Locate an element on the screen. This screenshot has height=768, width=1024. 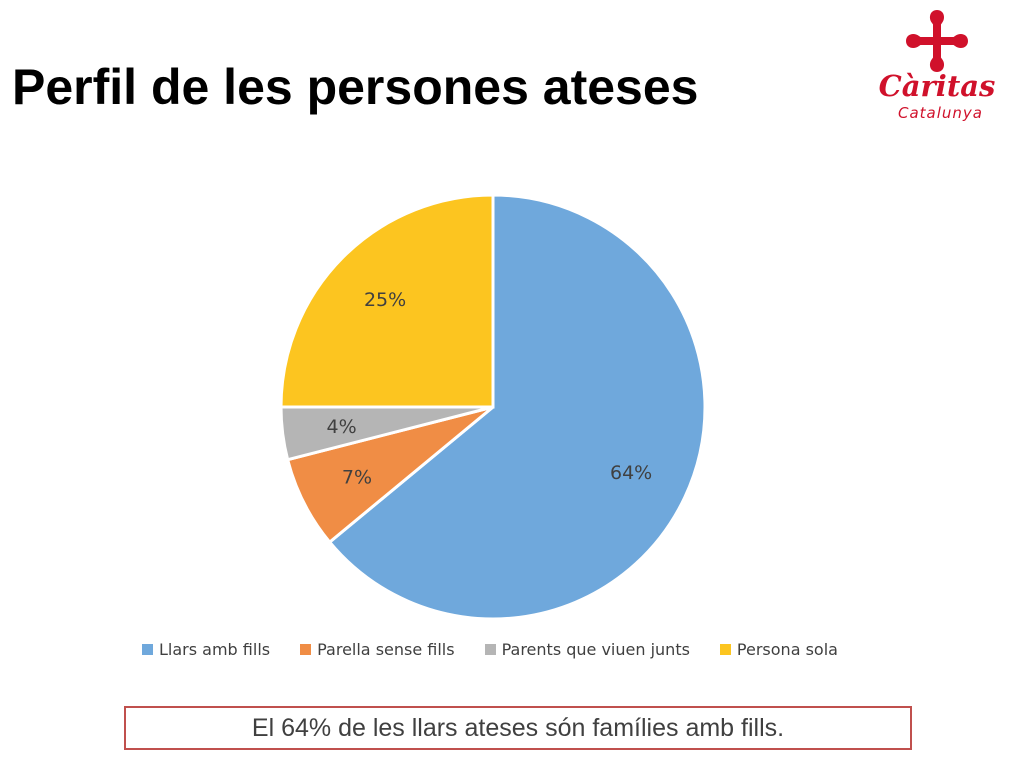
legend-label-4: Persona sola is located at coordinates (787, 649).